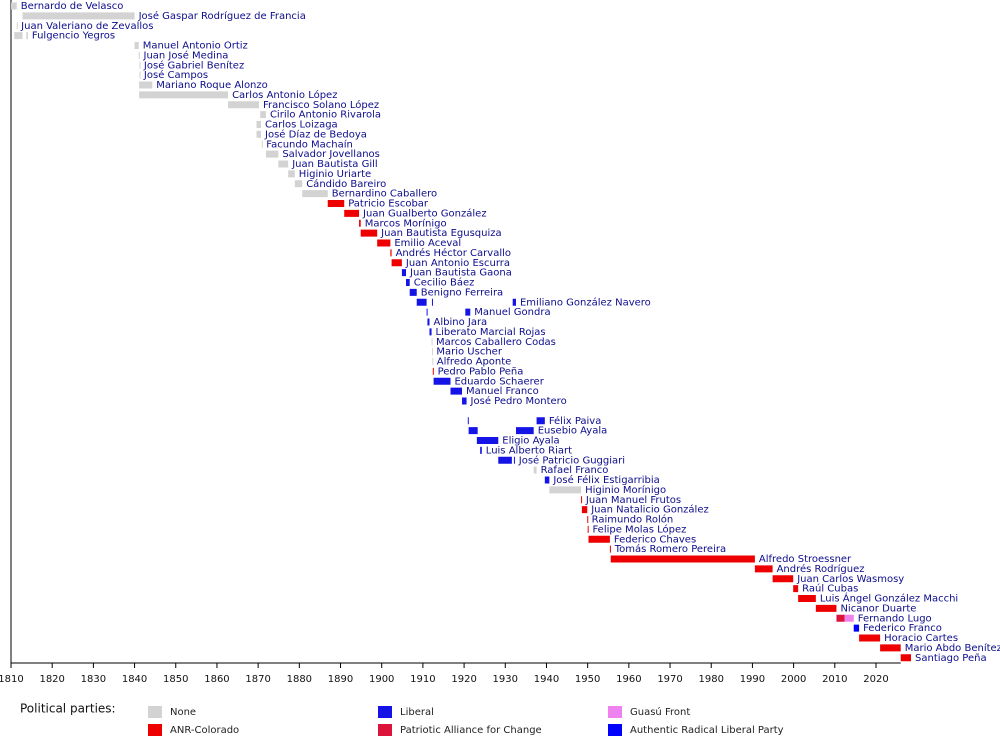 The width and height of the screenshot is (1000, 743). What do you see at coordinates (284, 95) in the screenshot?
I see `president-name: Carlos Antonio López` at bounding box center [284, 95].